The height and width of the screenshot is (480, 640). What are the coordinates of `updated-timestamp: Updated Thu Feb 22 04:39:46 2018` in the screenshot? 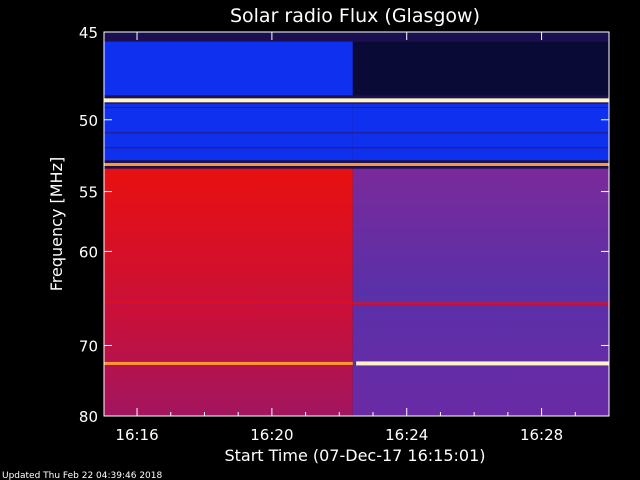 It's located at (82, 475).